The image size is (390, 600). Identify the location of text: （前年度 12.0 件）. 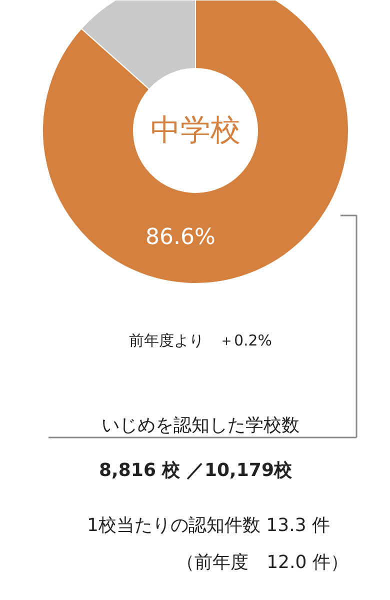
(262, 562).